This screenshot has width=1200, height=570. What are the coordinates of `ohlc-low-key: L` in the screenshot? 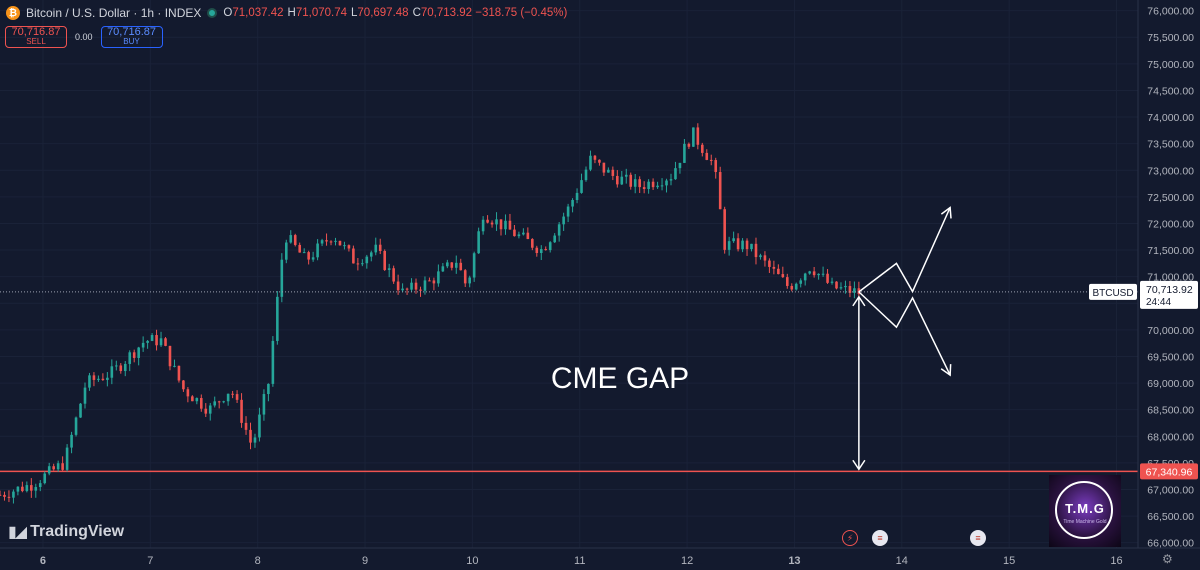 It's located at (354, 13).